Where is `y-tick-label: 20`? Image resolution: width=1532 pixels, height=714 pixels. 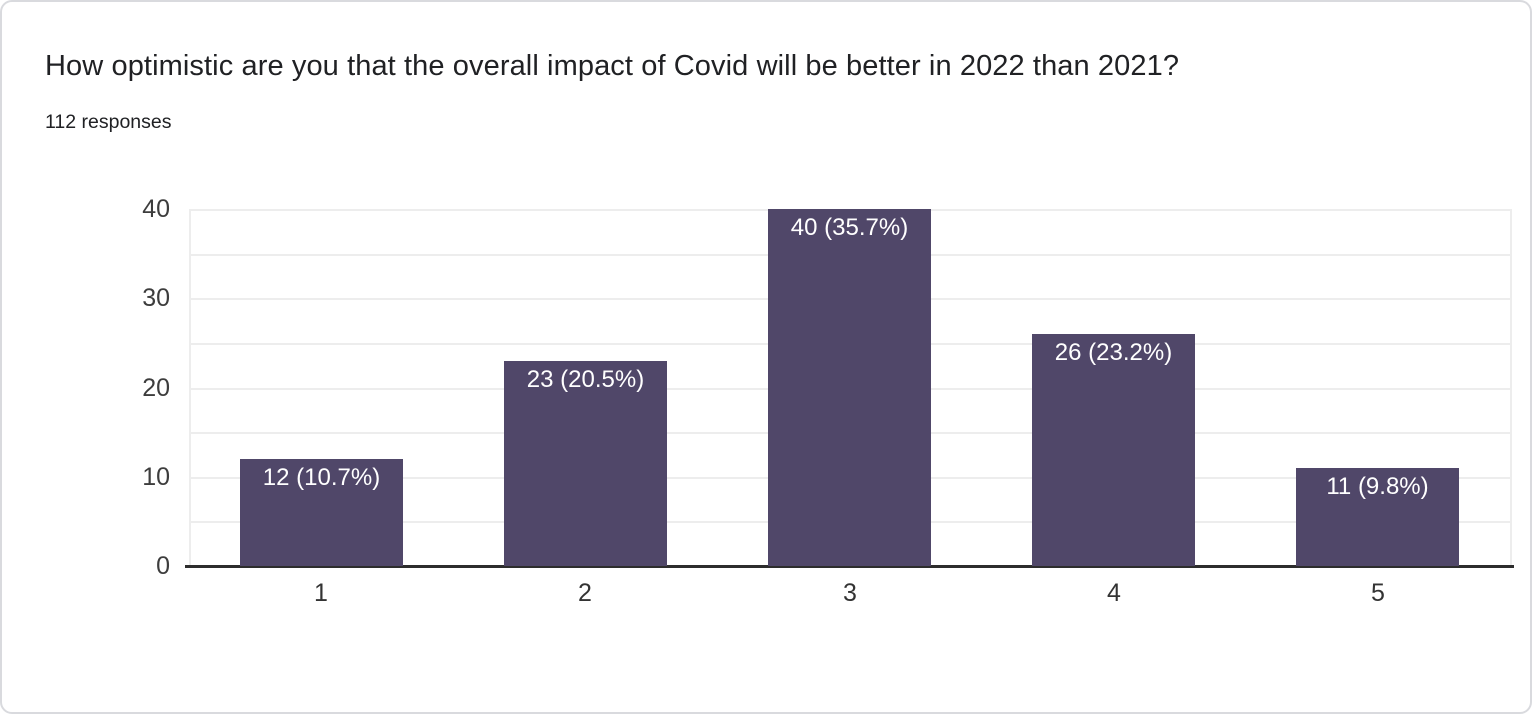
y-tick-label: 20 is located at coordinates (156, 388).